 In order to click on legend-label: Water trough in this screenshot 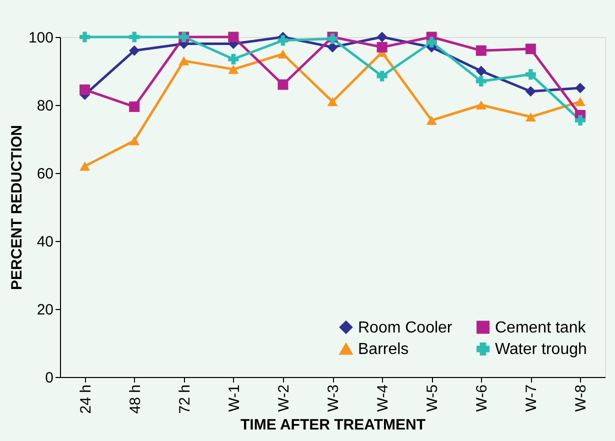, I will do `click(541, 349)`.